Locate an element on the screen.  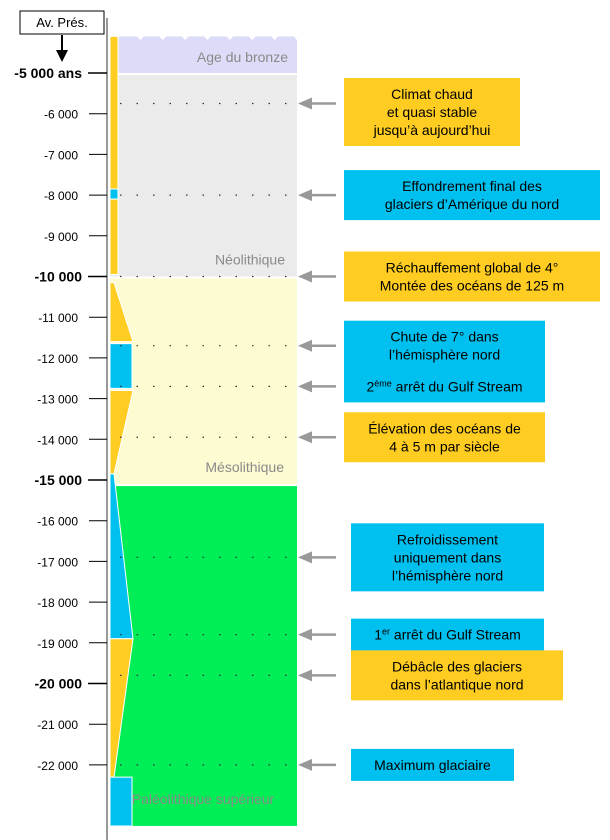
event-callout: 2ème arrêt du Gulf Stream is located at coordinates (444, 386).